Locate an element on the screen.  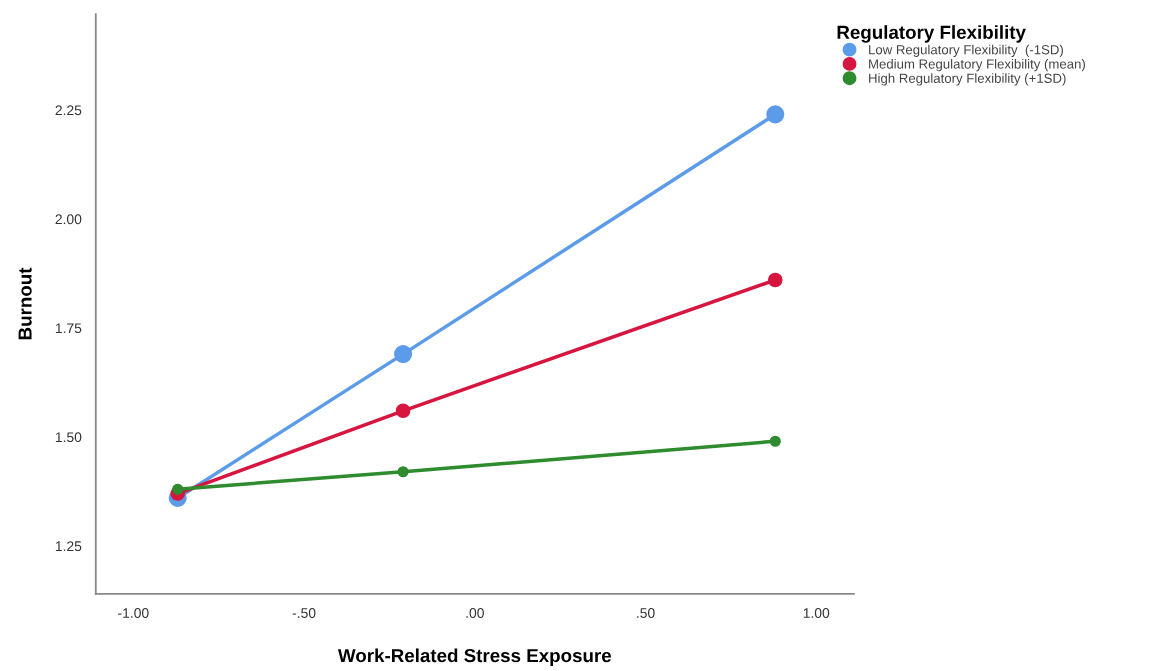
legend-title: Regulatory Flexibility is located at coordinates (931, 34).